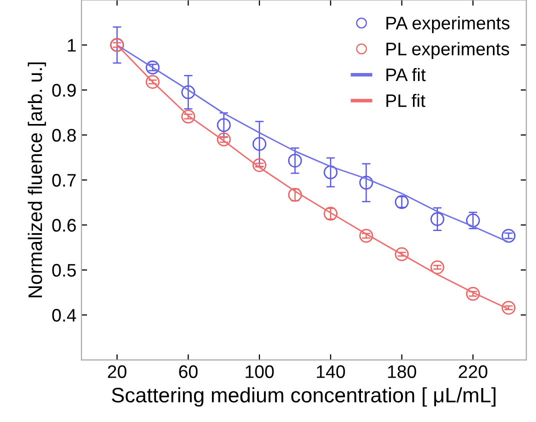 The width and height of the screenshot is (536, 422). Describe the element at coordinates (330, 371) in the screenshot. I see `x-tick-label: 140` at that location.